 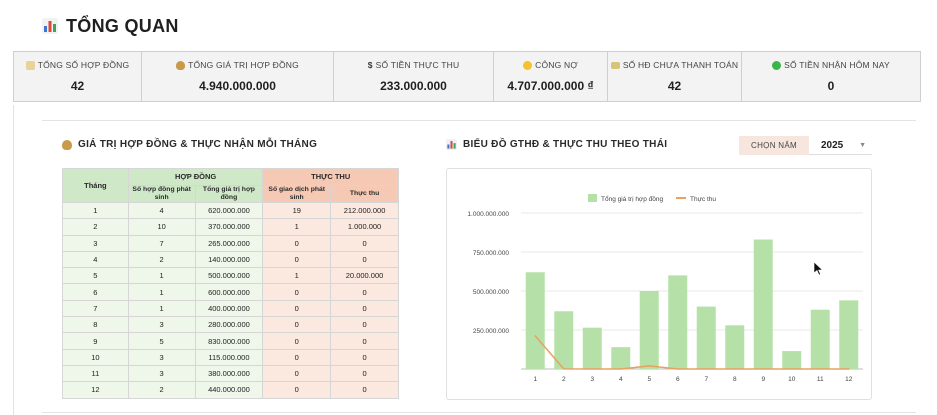 I want to click on x-tick-label: 6, so click(x=678, y=379).